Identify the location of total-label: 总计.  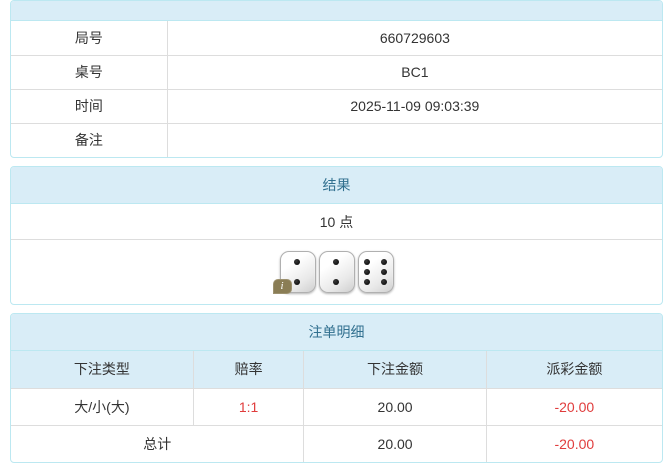
(157, 443).